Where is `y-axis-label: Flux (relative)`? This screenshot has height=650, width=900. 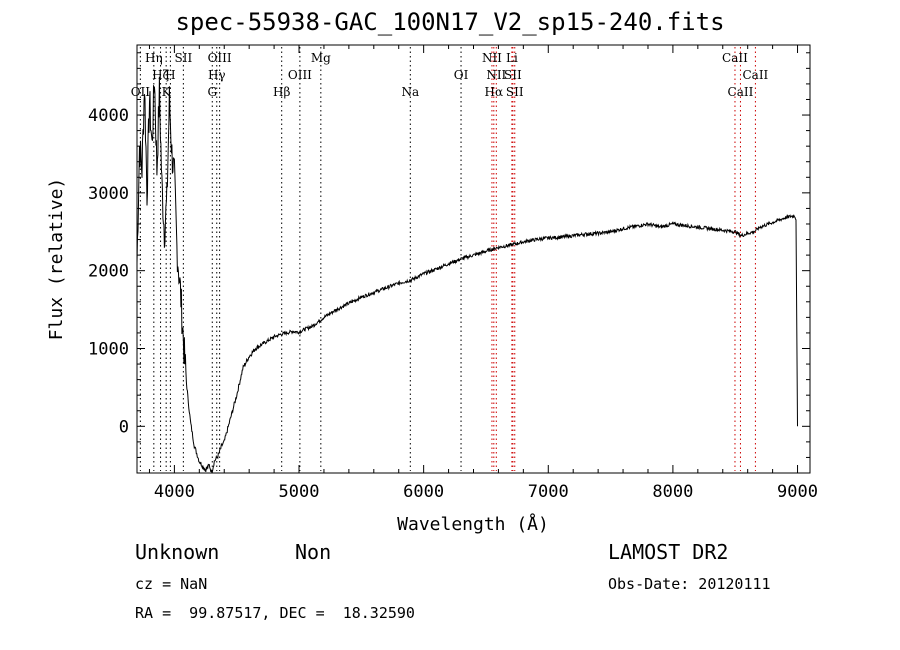 y-axis-label: Flux (relative) is located at coordinates (56, 259).